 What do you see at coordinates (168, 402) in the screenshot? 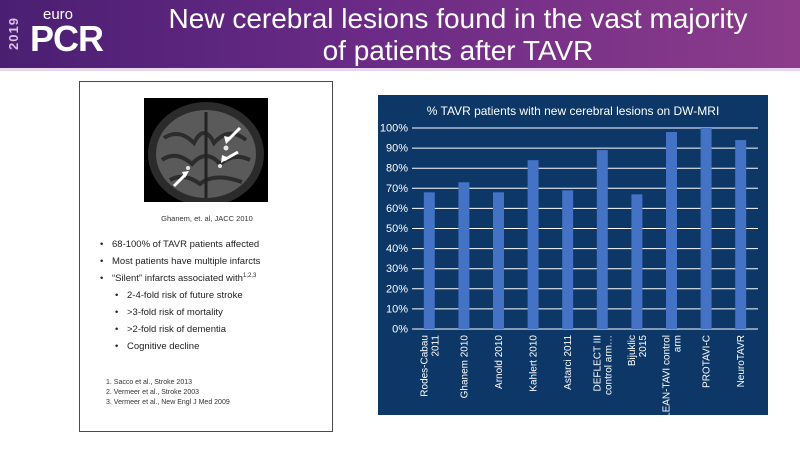
I see `reference-item: 3. Vermeer et al., New Engl J Med 2009` at bounding box center [168, 402].